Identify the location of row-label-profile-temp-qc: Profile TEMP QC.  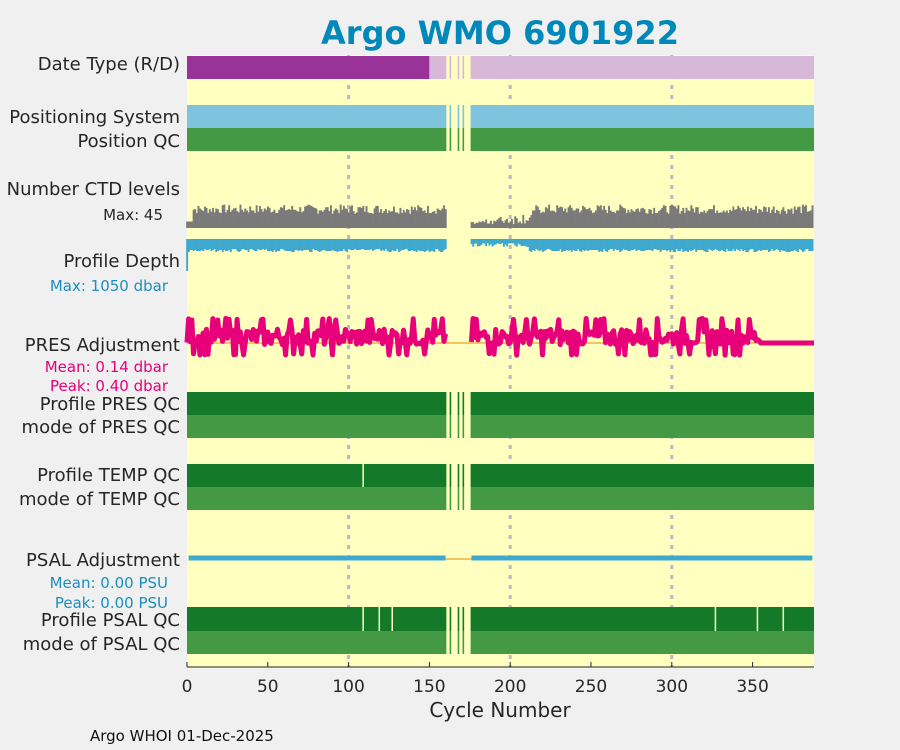
(108, 475).